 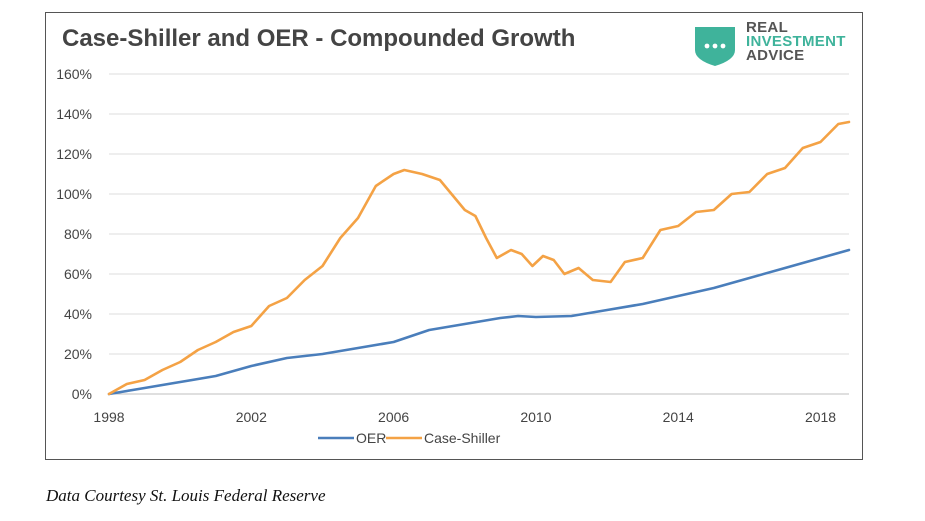 What do you see at coordinates (678, 417) in the screenshot?
I see `x-tick-label: 2014` at bounding box center [678, 417].